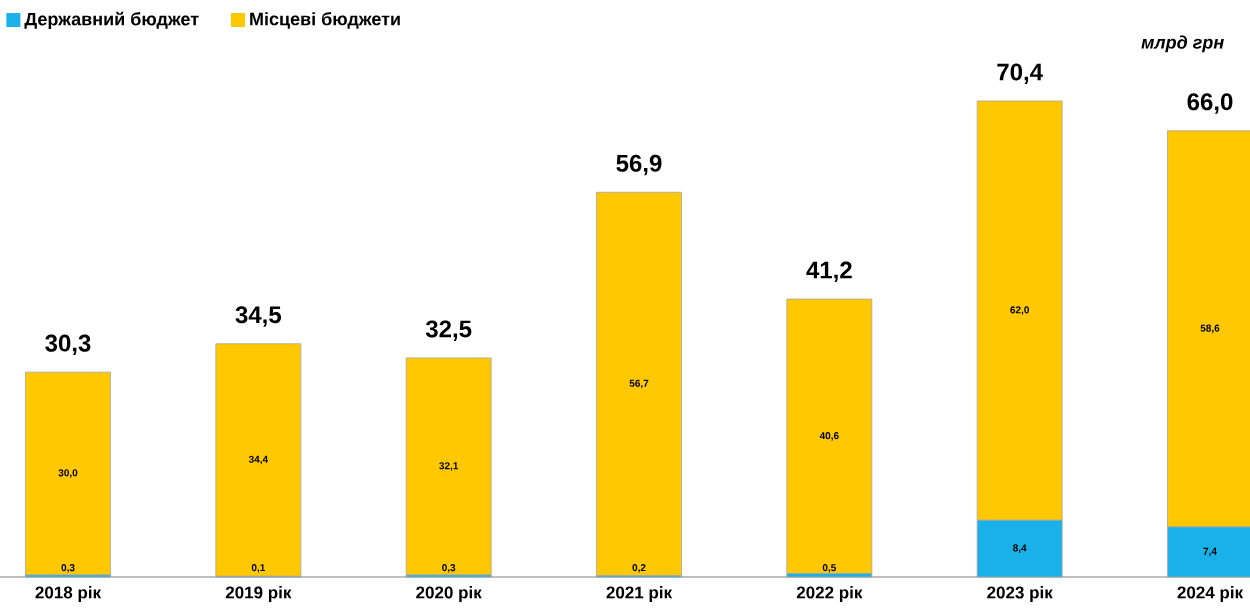 The width and height of the screenshot is (1250, 611). I want to click on data-label: 0,2, so click(639, 568).